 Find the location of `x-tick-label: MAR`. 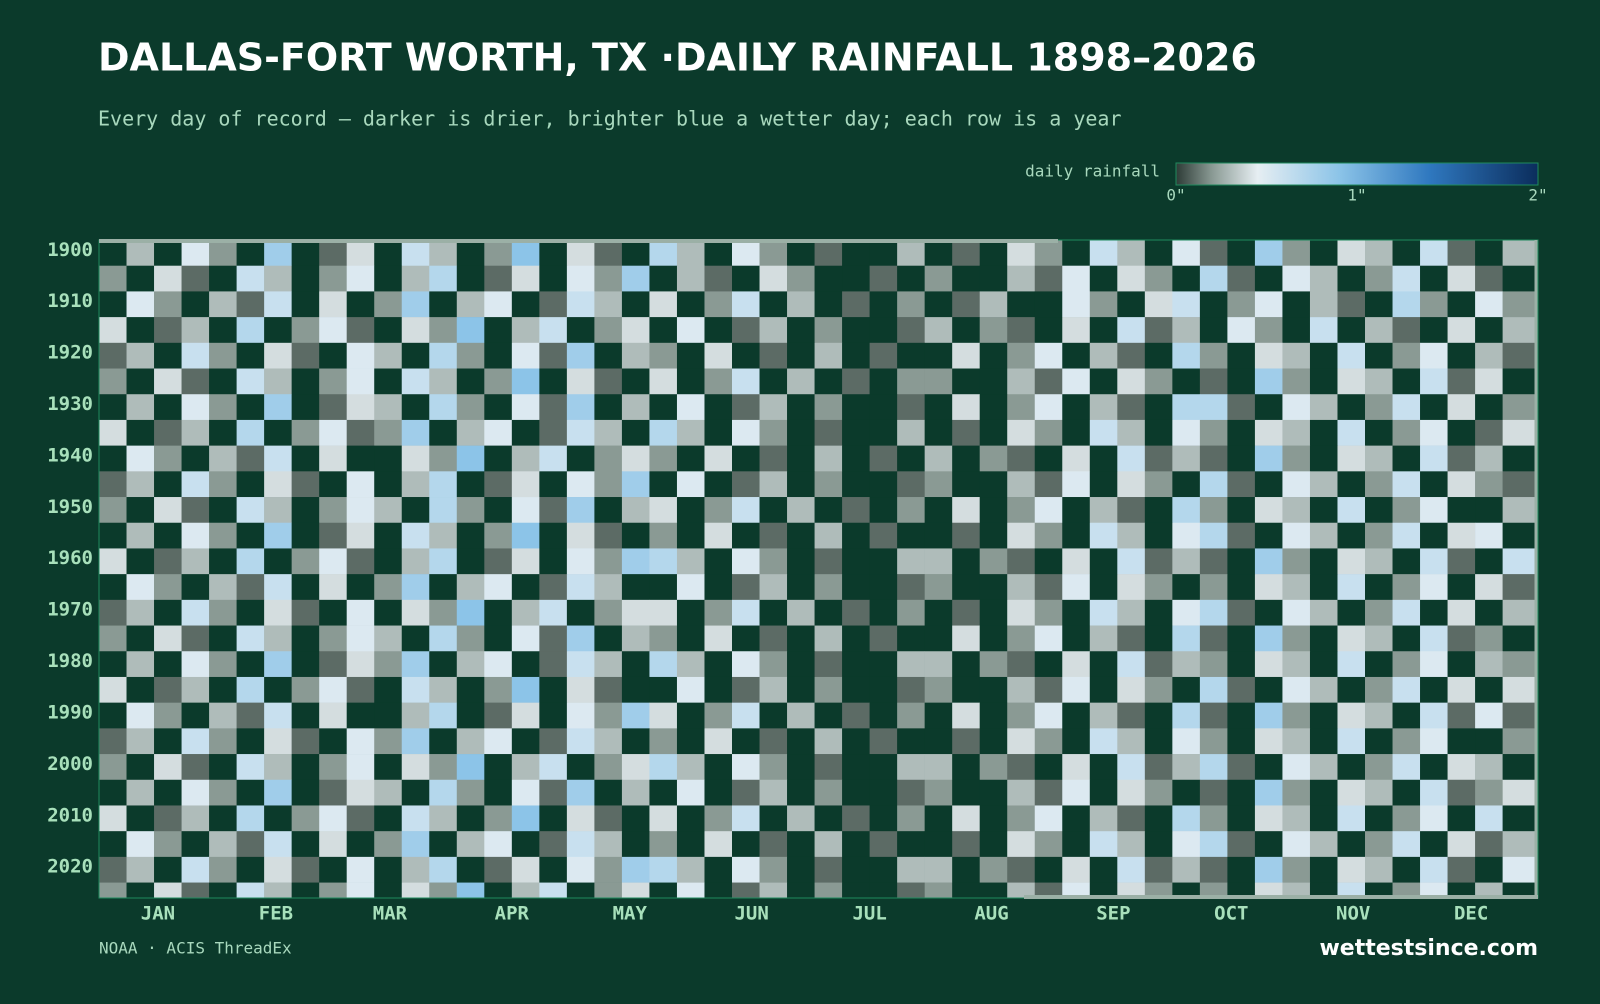

x-tick-label: MAR is located at coordinates (390, 914).